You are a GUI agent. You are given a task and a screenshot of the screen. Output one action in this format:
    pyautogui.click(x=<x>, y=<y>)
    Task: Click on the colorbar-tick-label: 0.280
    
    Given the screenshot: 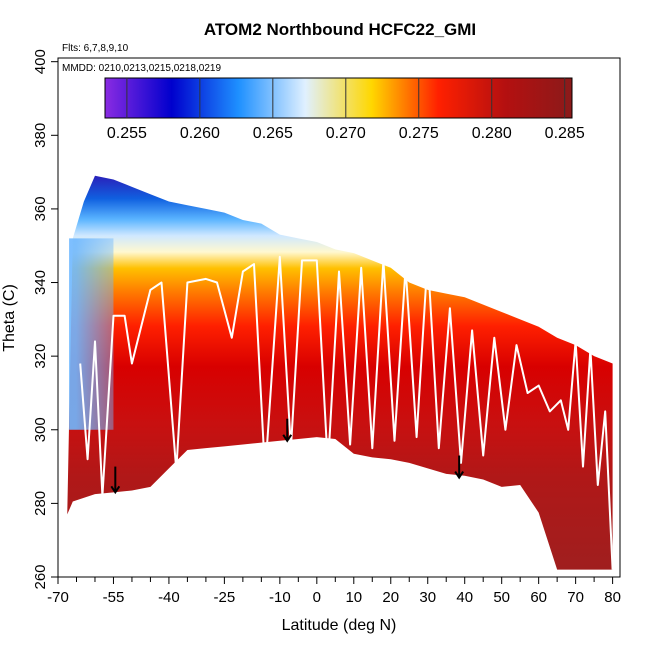 What is the action you would take?
    pyautogui.click(x=492, y=133)
    